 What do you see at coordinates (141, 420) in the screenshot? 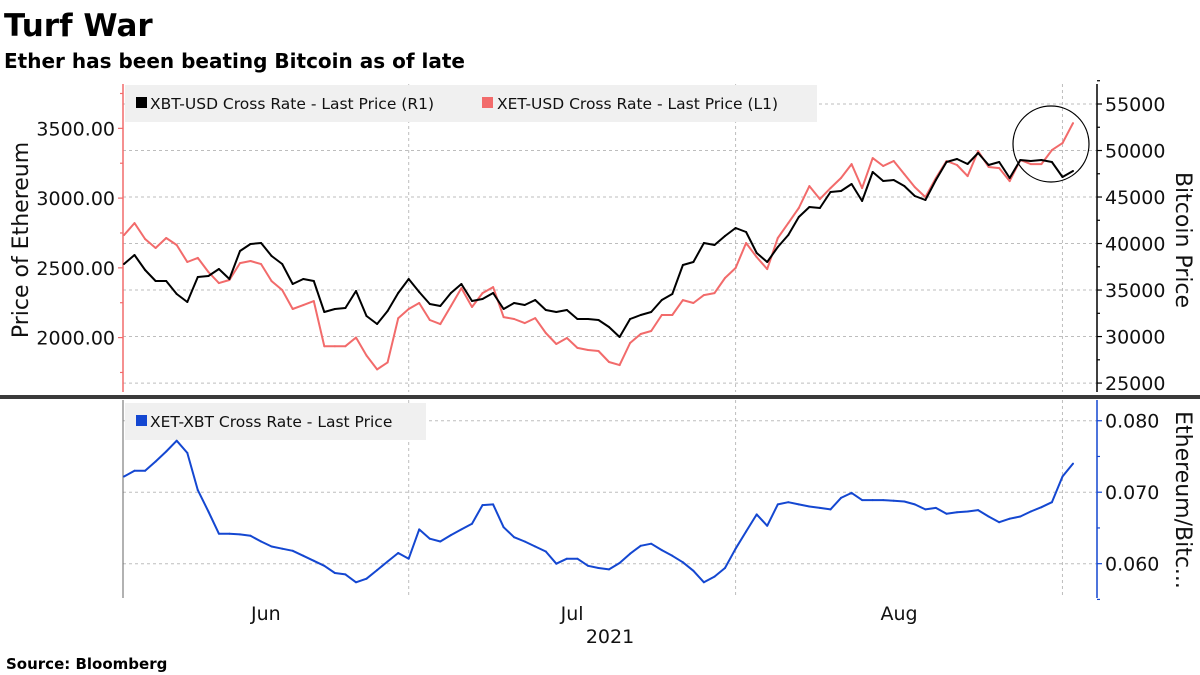
I see `legend-swatch-xet-xbt` at bounding box center [141, 420].